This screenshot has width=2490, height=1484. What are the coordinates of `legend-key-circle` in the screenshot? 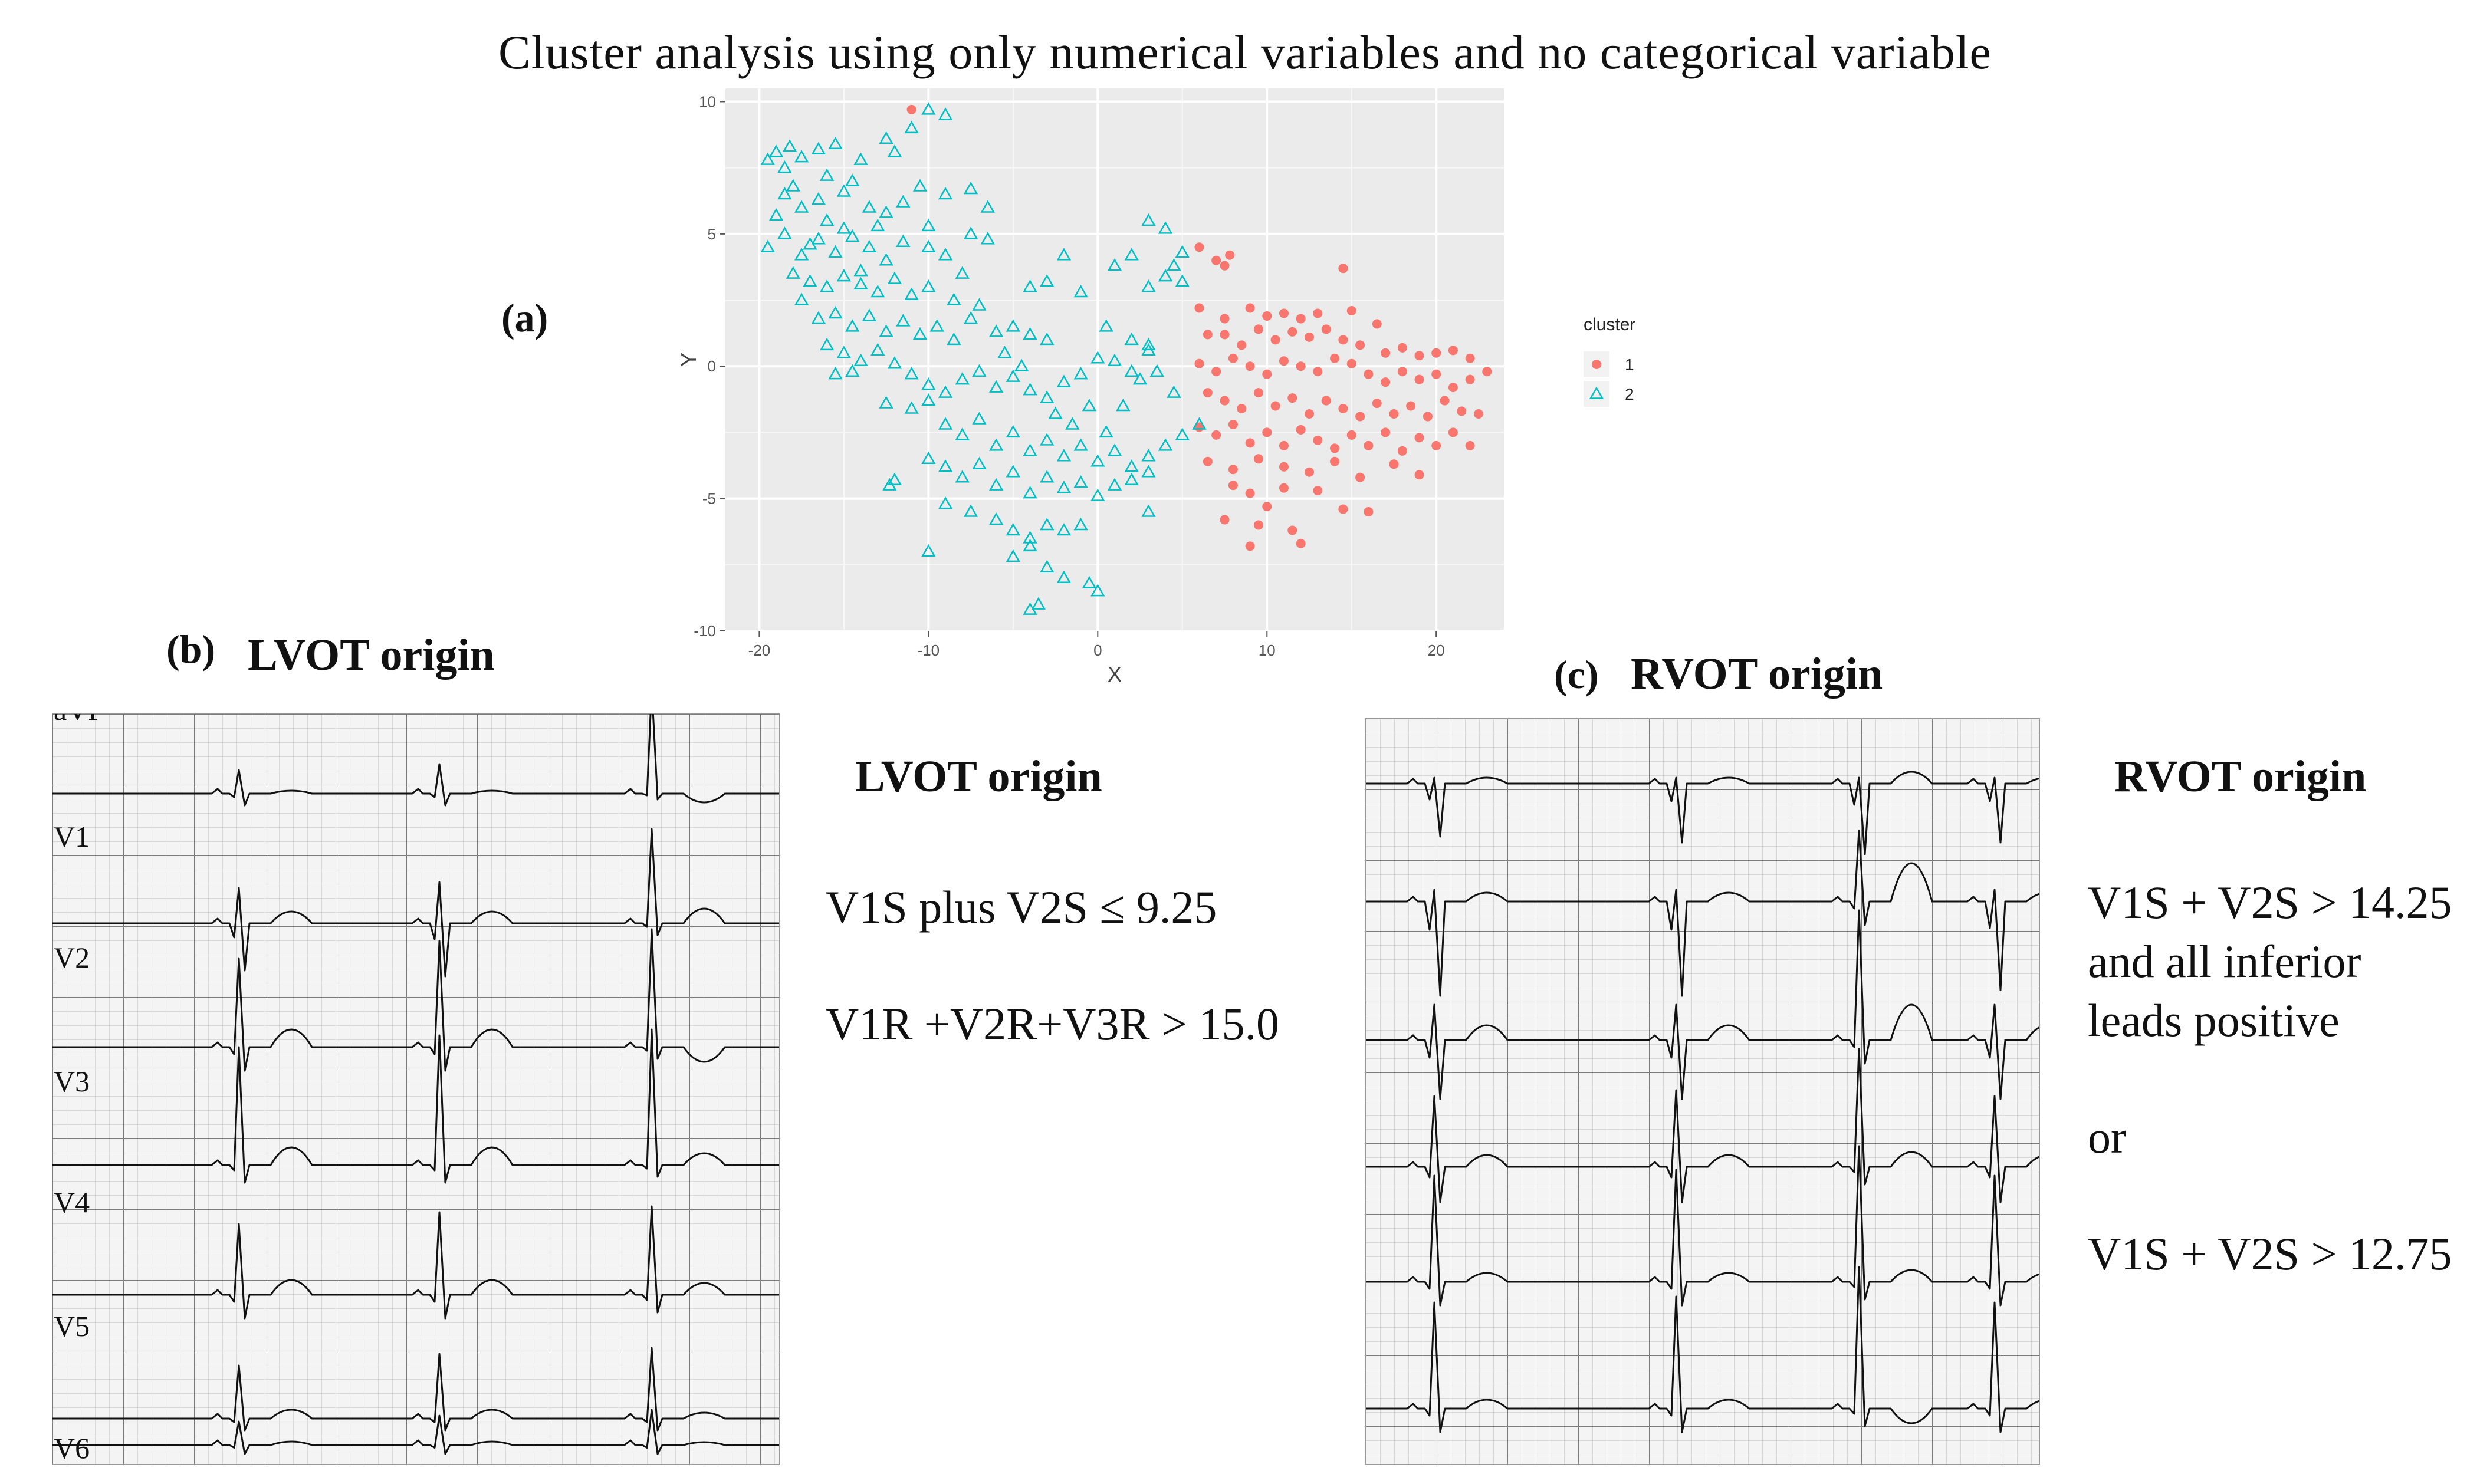 It's located at (1596, 364).